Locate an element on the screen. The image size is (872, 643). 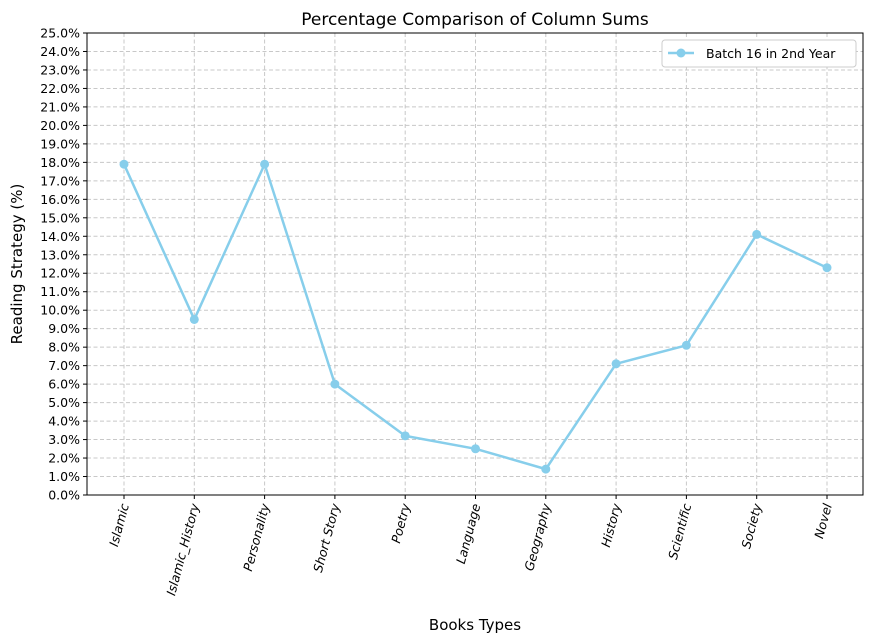
y-tick-label: 20.0% is located at coordinates (60, 125).